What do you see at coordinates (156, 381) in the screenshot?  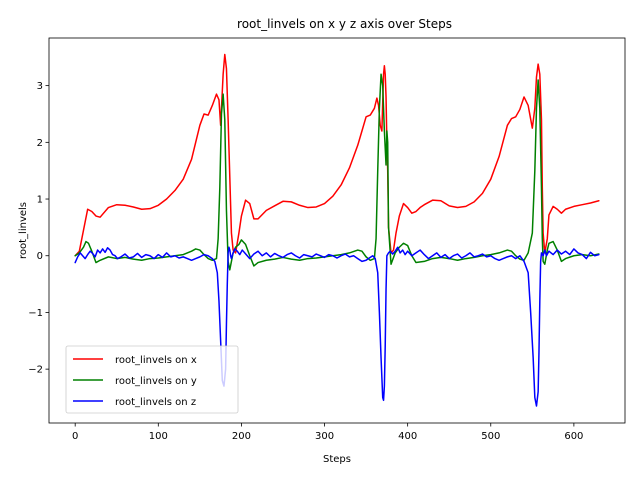 I see `legend-label-1: root_linvels on y` at bounding box center [156, 381].